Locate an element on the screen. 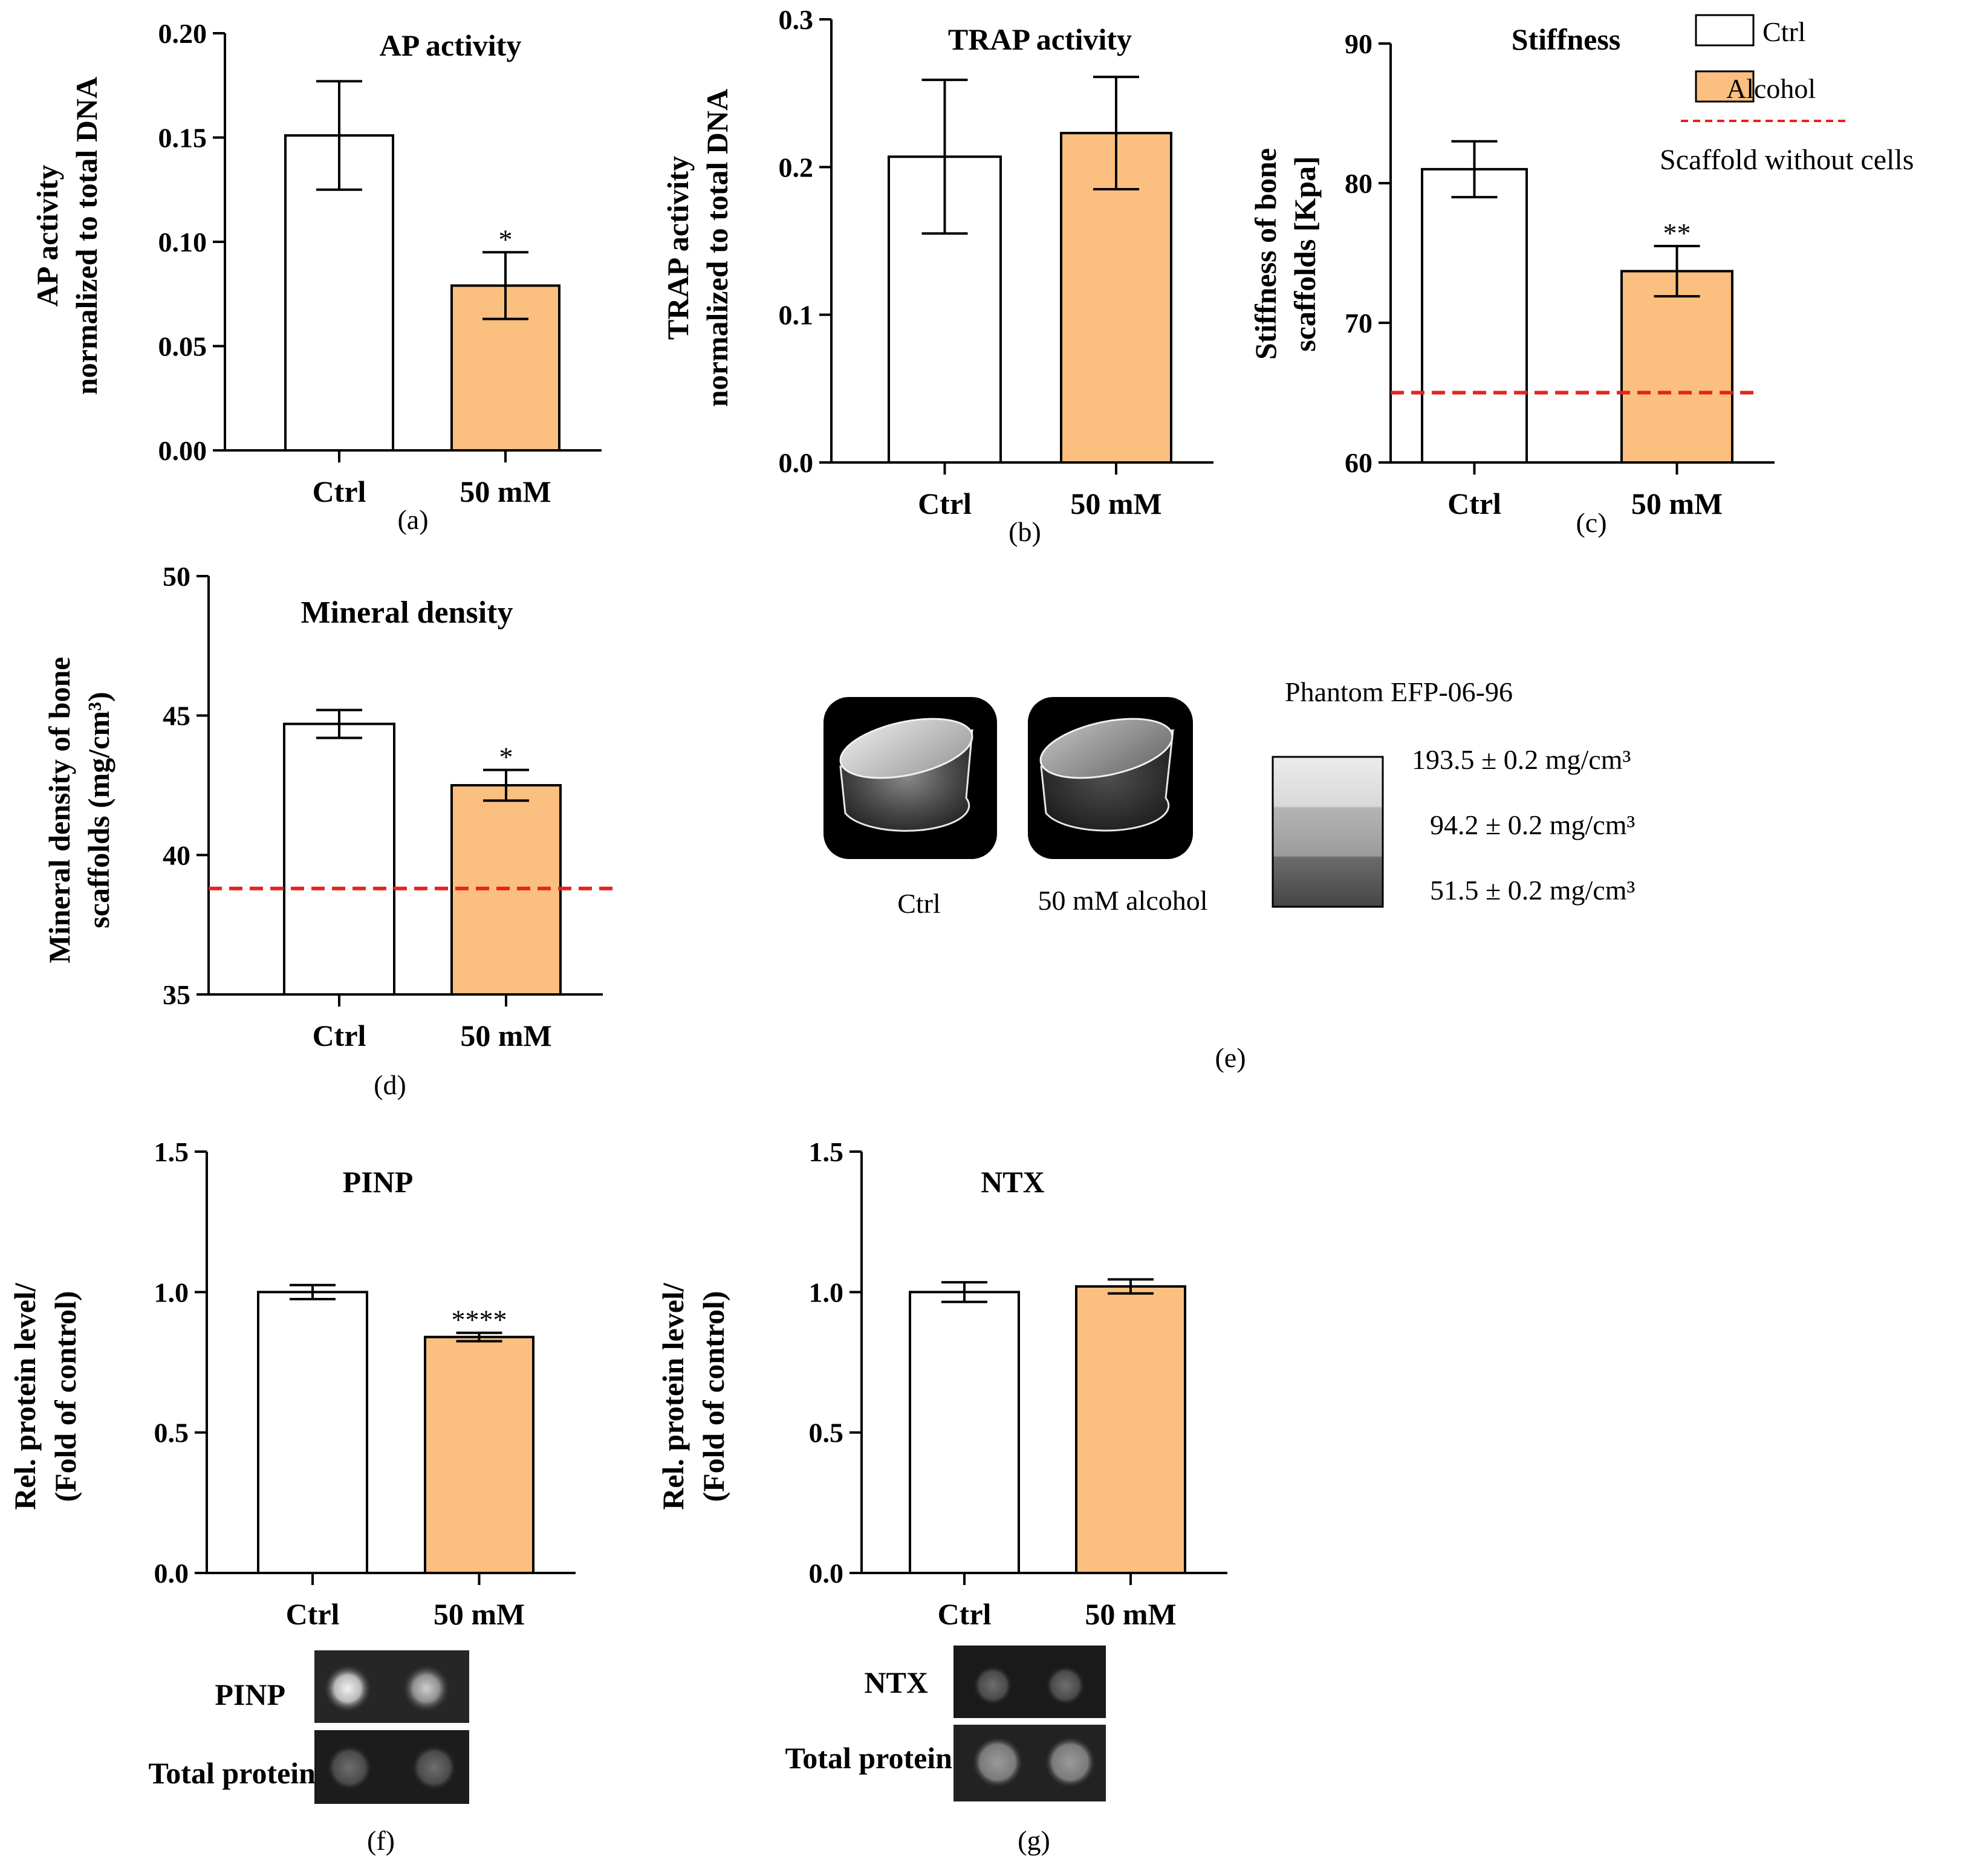 This screenshot has width=1988, height=1871. y-tick-label: 0.20 is located at coordinates (182, 33).